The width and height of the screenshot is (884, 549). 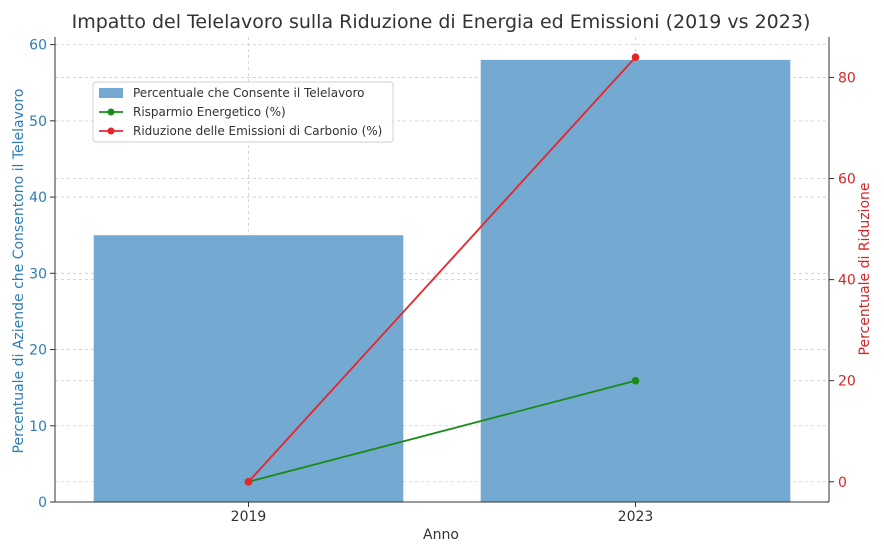 What do you see at coordinates (847, 281) in the screenshot?
I see `y-right-tick-label: 40` at bounding box center [847, 281].